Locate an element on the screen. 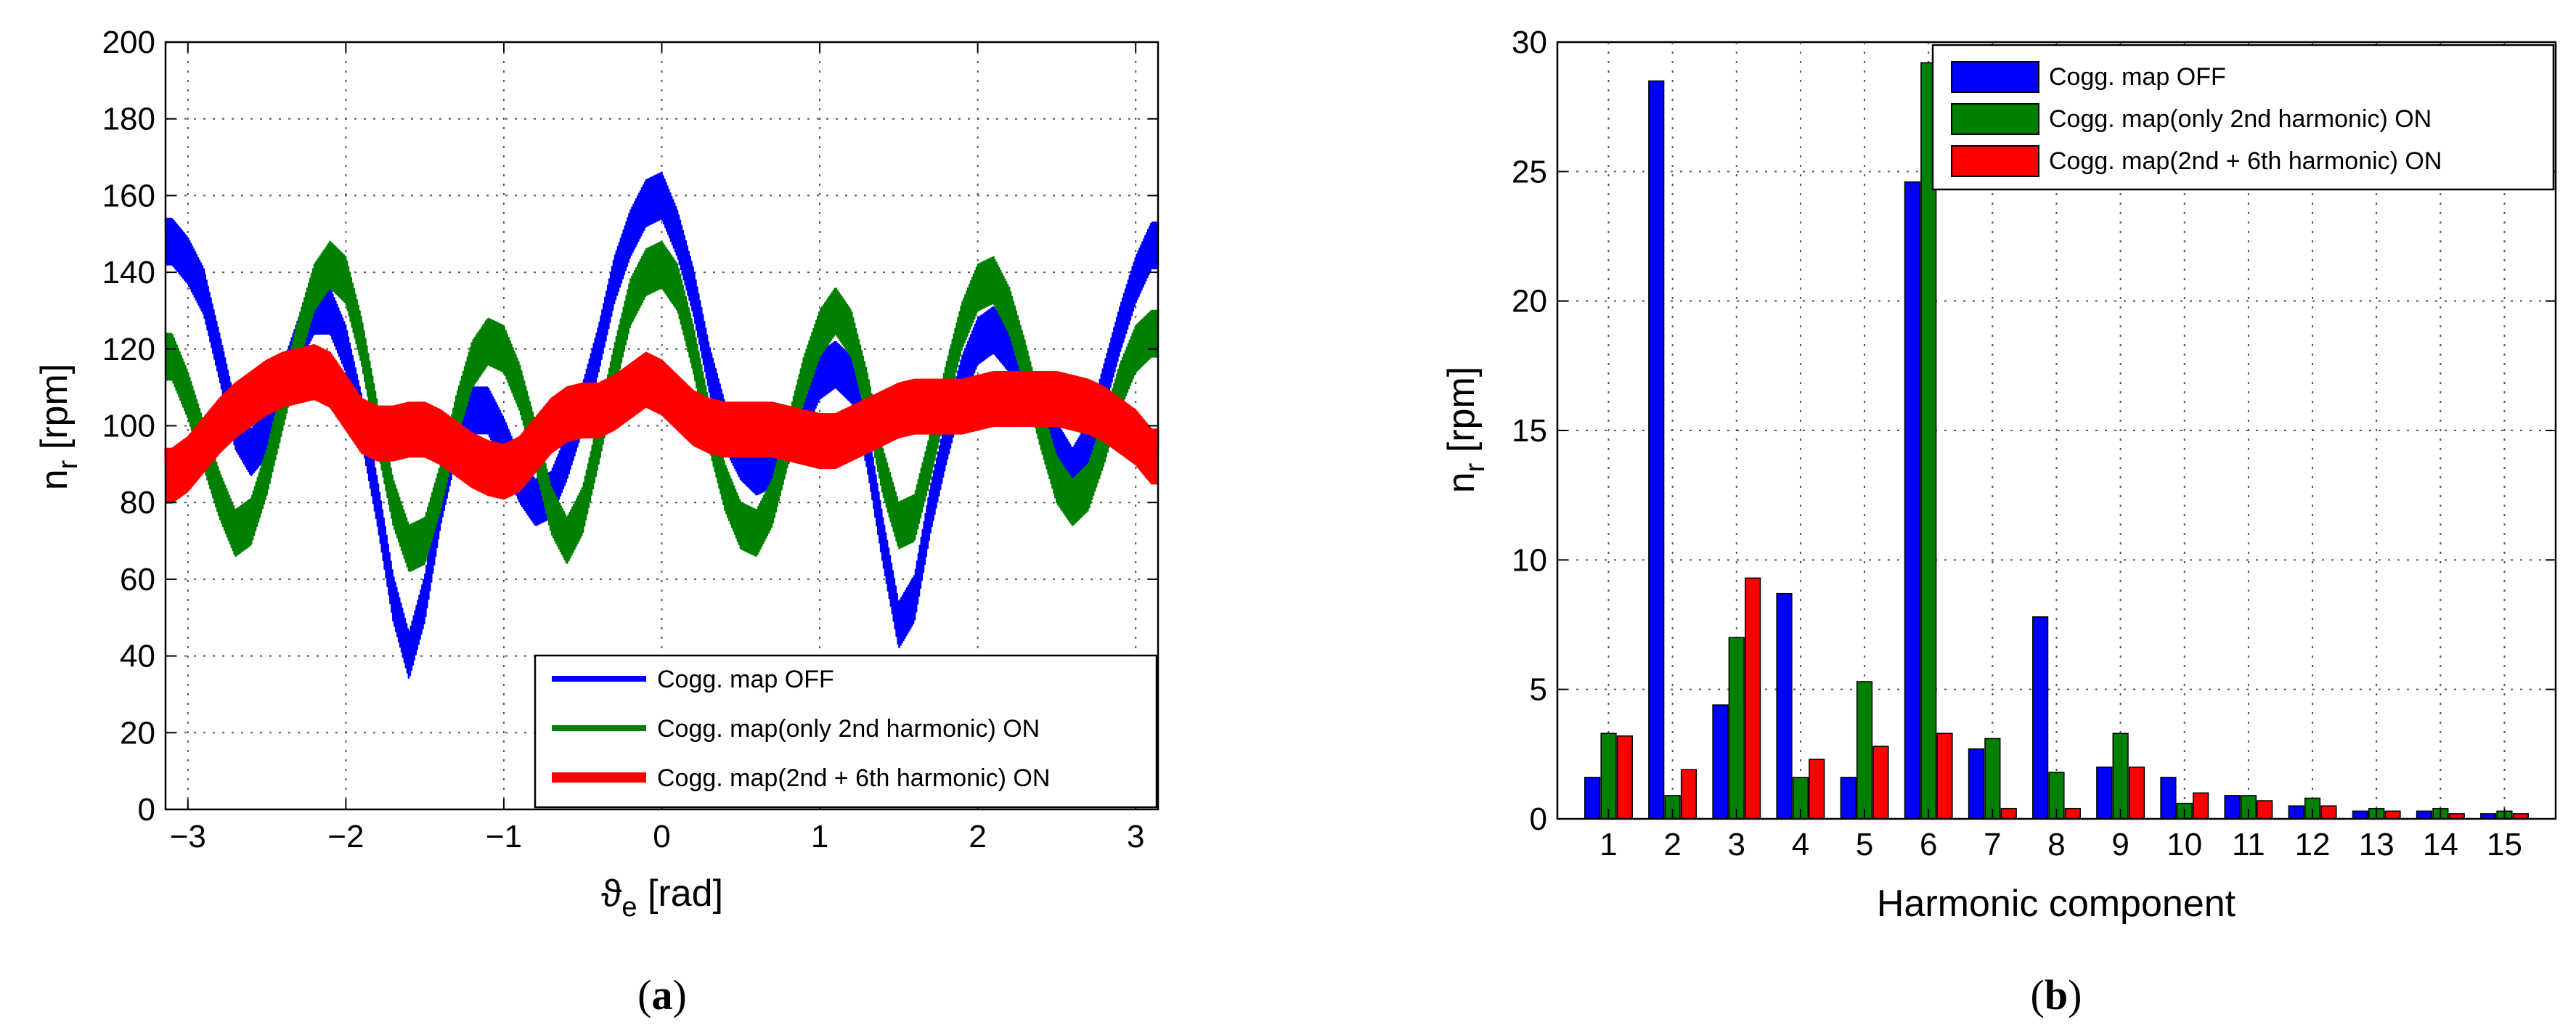 This screenshot has height=1033, width=2576. bar-series1-h12 is located at coordinates (2296, 812).